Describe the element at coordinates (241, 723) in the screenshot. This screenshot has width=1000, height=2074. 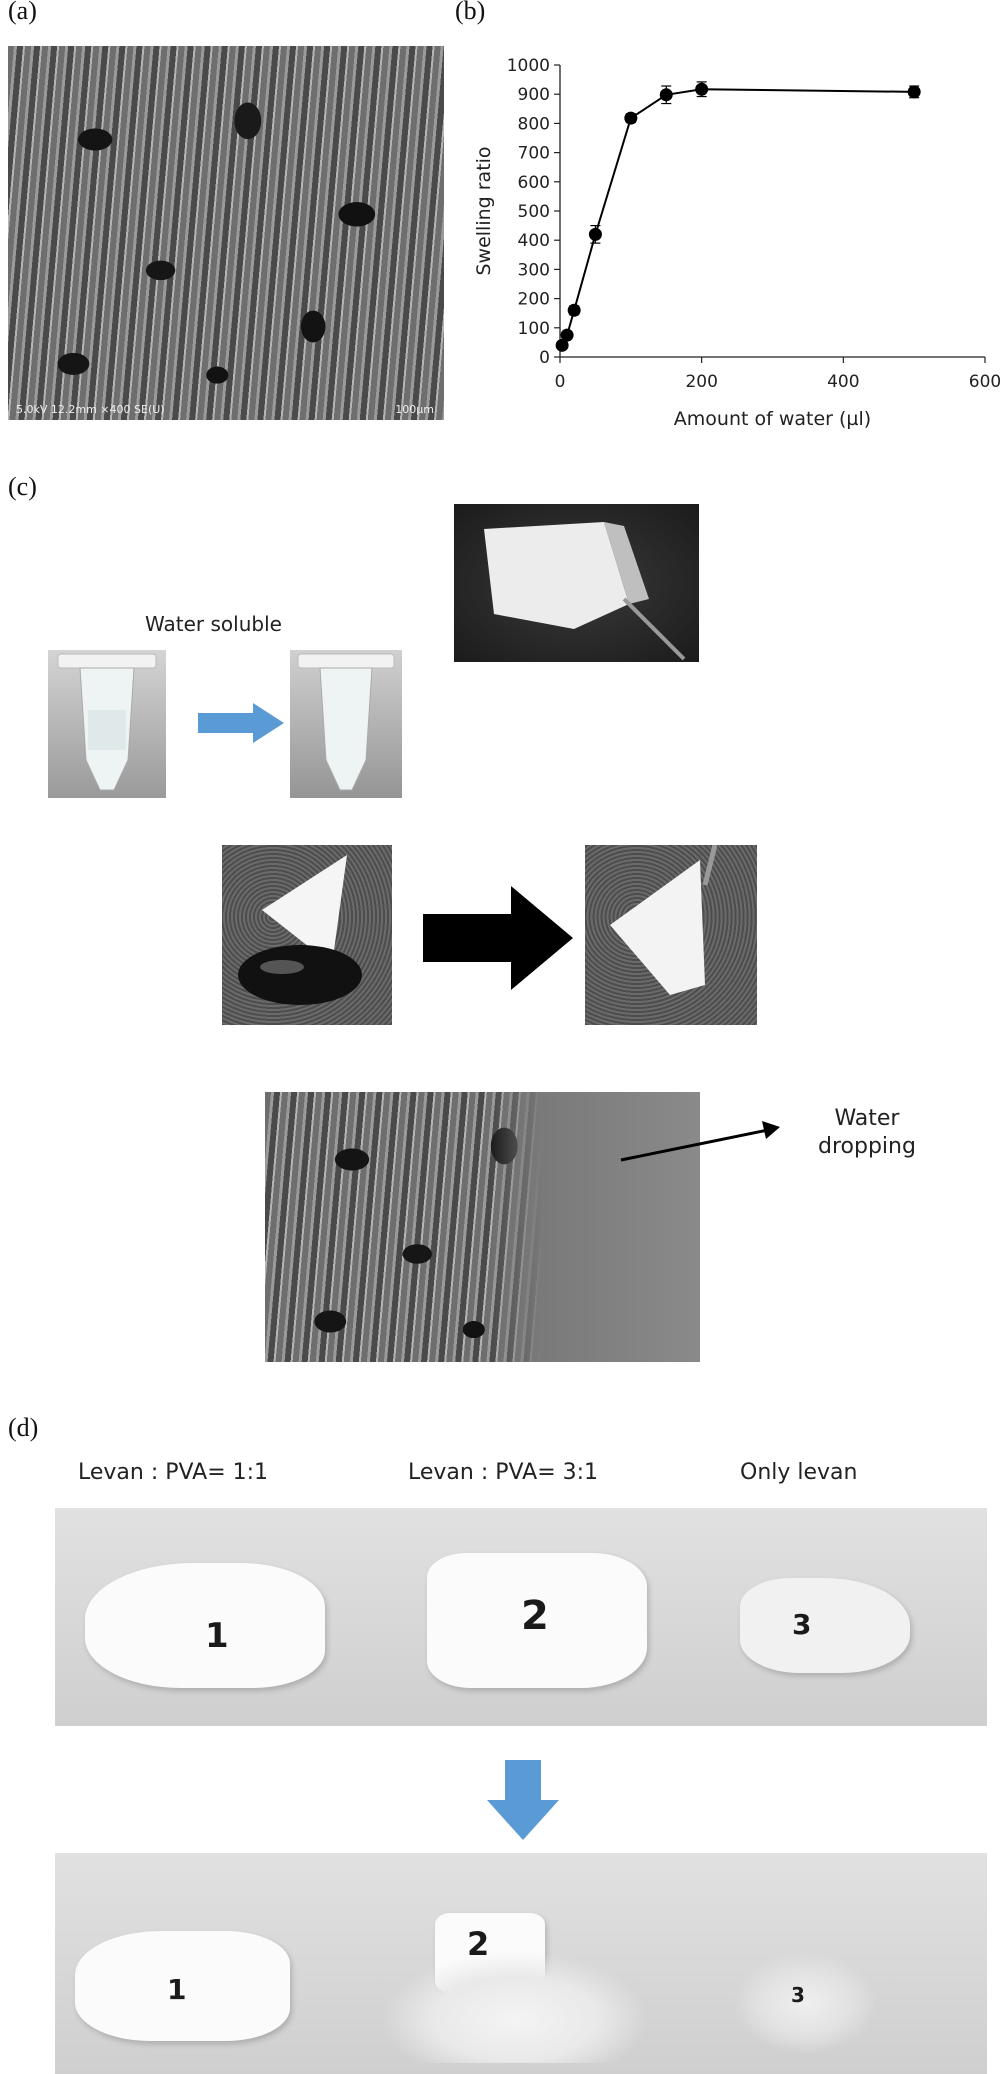
I see `blue-arrow-right` at that location.